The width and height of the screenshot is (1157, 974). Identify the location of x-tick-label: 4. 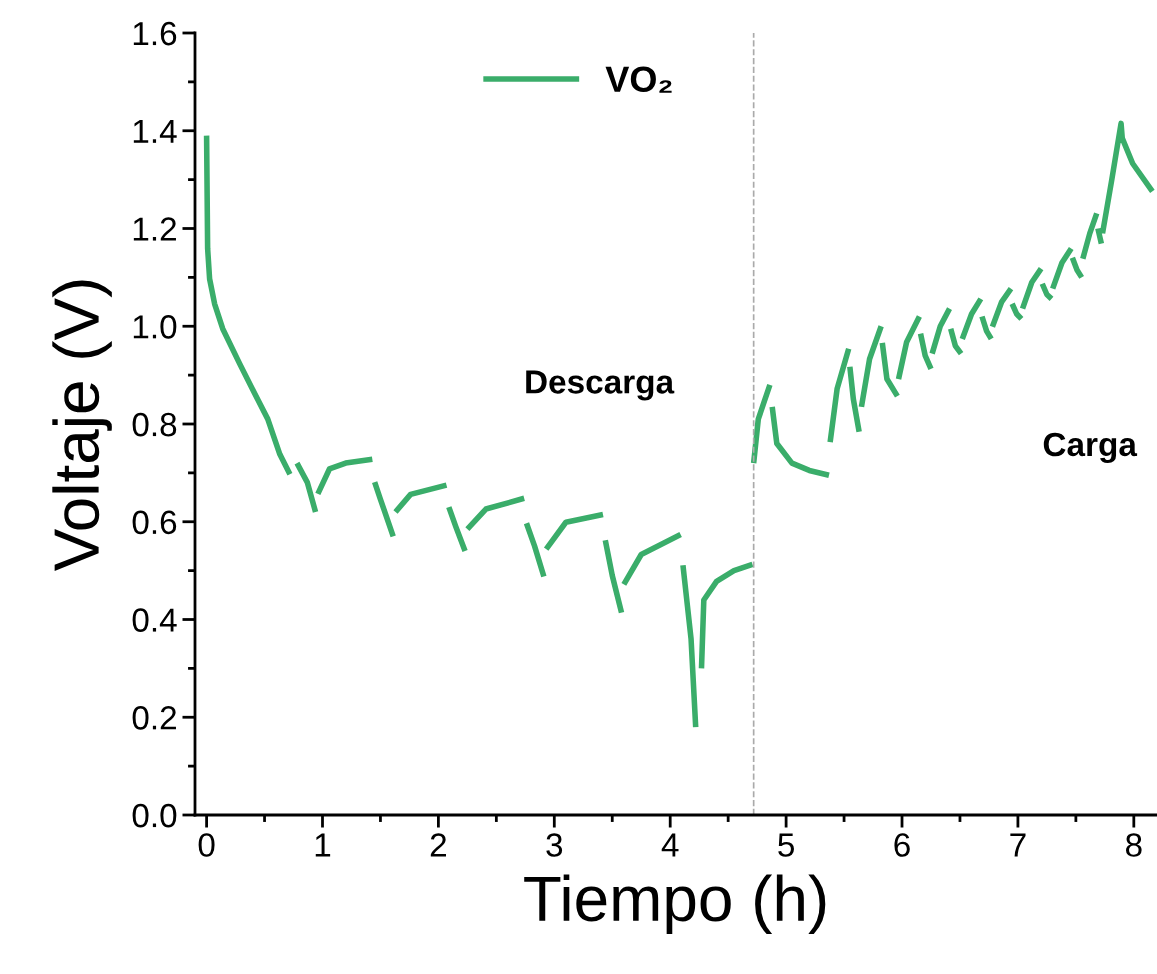
(670, 845).